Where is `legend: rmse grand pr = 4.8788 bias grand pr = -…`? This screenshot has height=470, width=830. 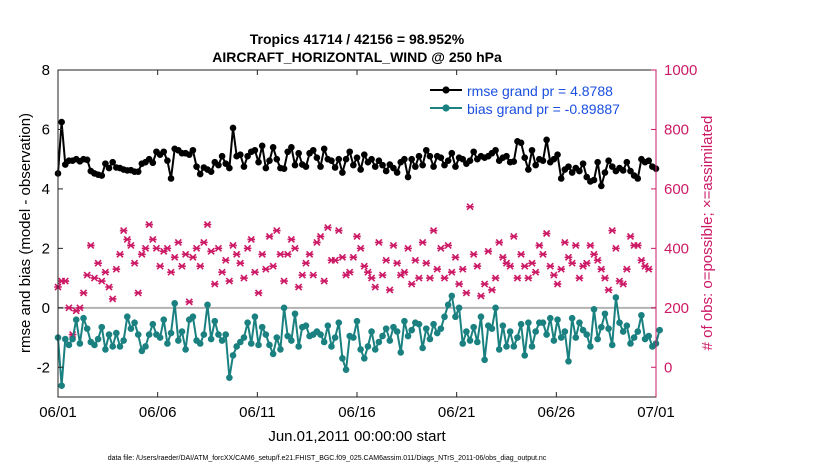 legend: rmse grand pr = 4.8788 bias grand pr = -… is located at coordinates (525, 100).